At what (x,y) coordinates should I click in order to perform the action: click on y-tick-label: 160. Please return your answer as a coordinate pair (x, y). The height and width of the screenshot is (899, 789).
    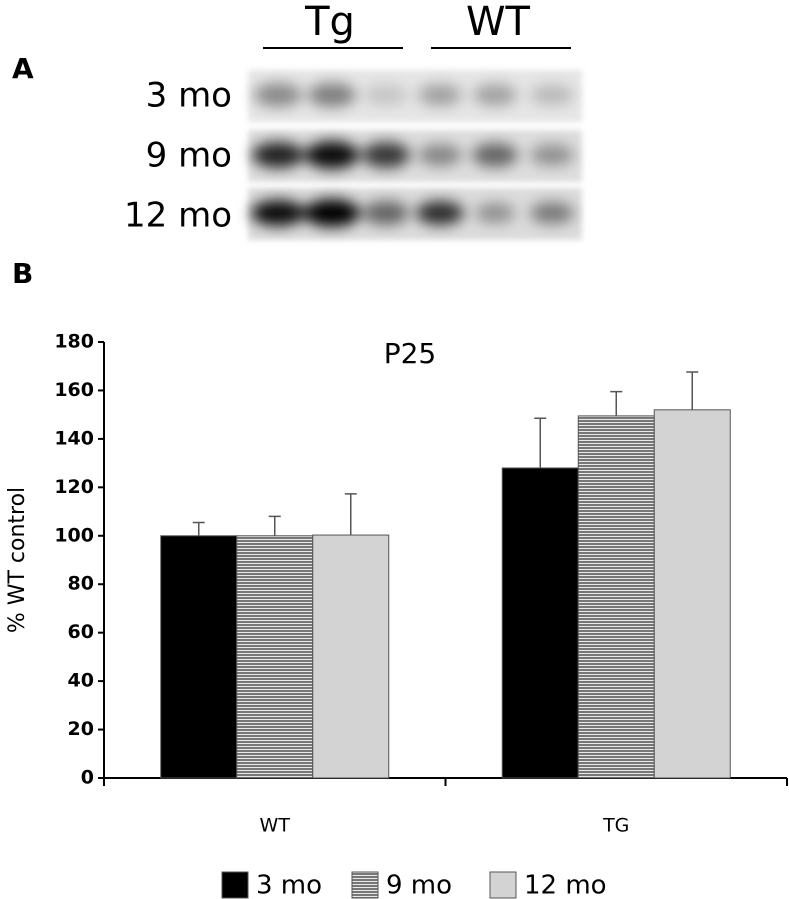
    Looking at the image, I should click on (74, 390).